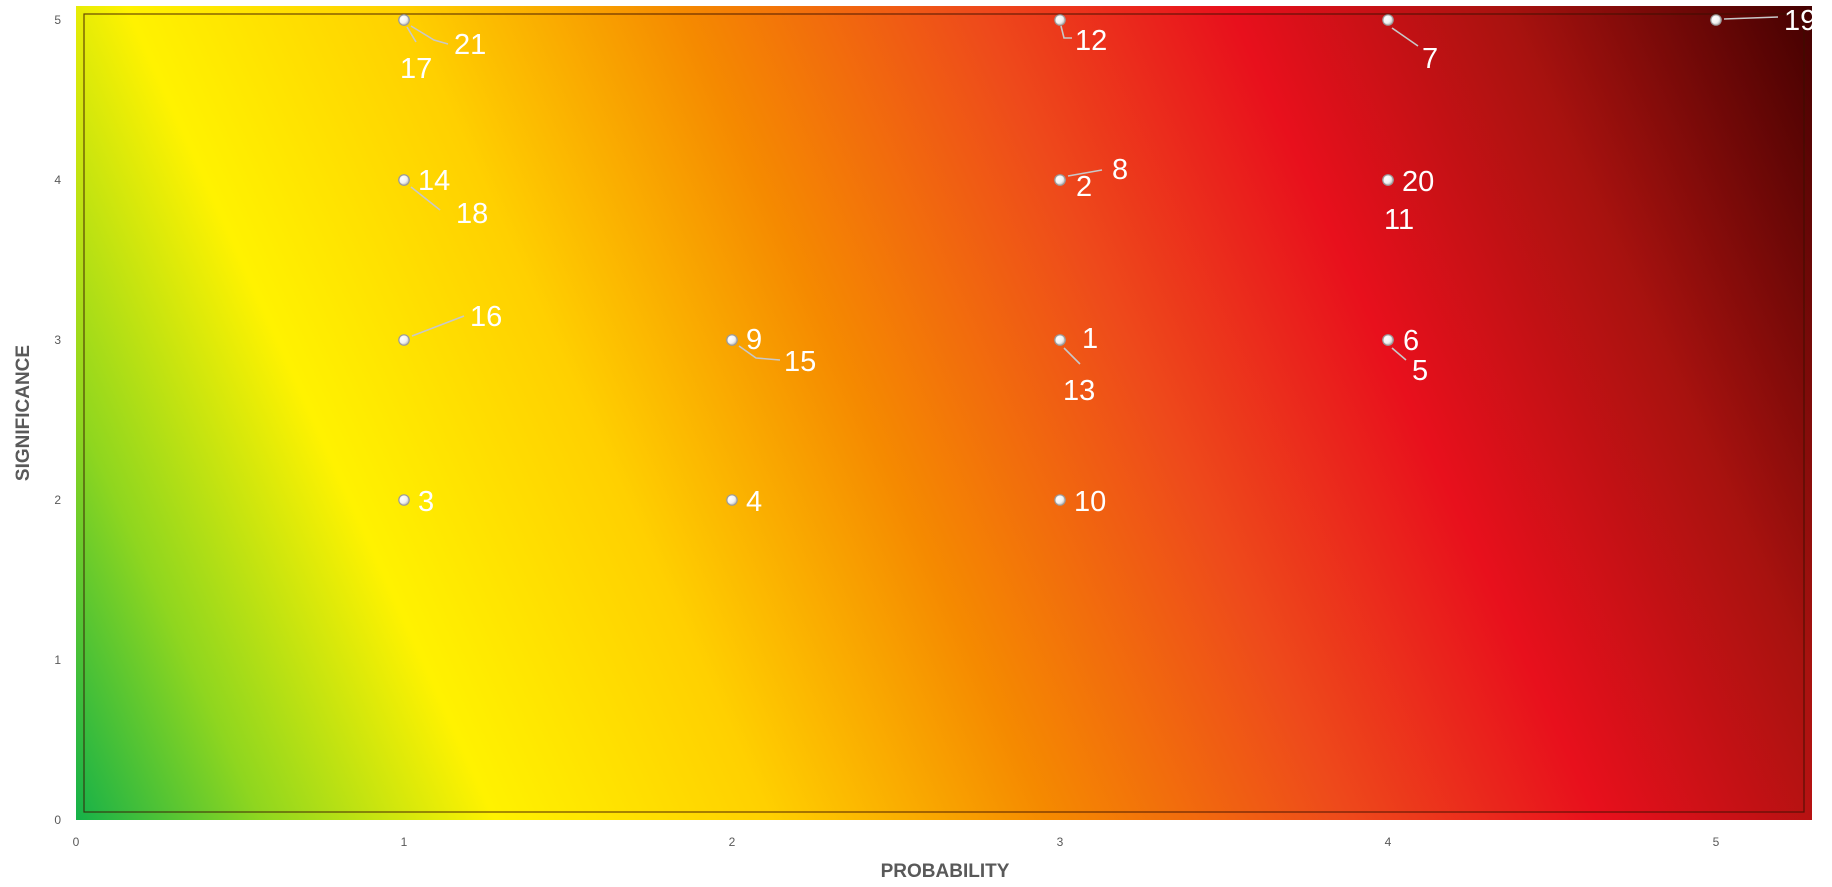 The width and height of the screenshot is (1832, 887). I want to click on x-tick-label: 5, so click(1716, 842).